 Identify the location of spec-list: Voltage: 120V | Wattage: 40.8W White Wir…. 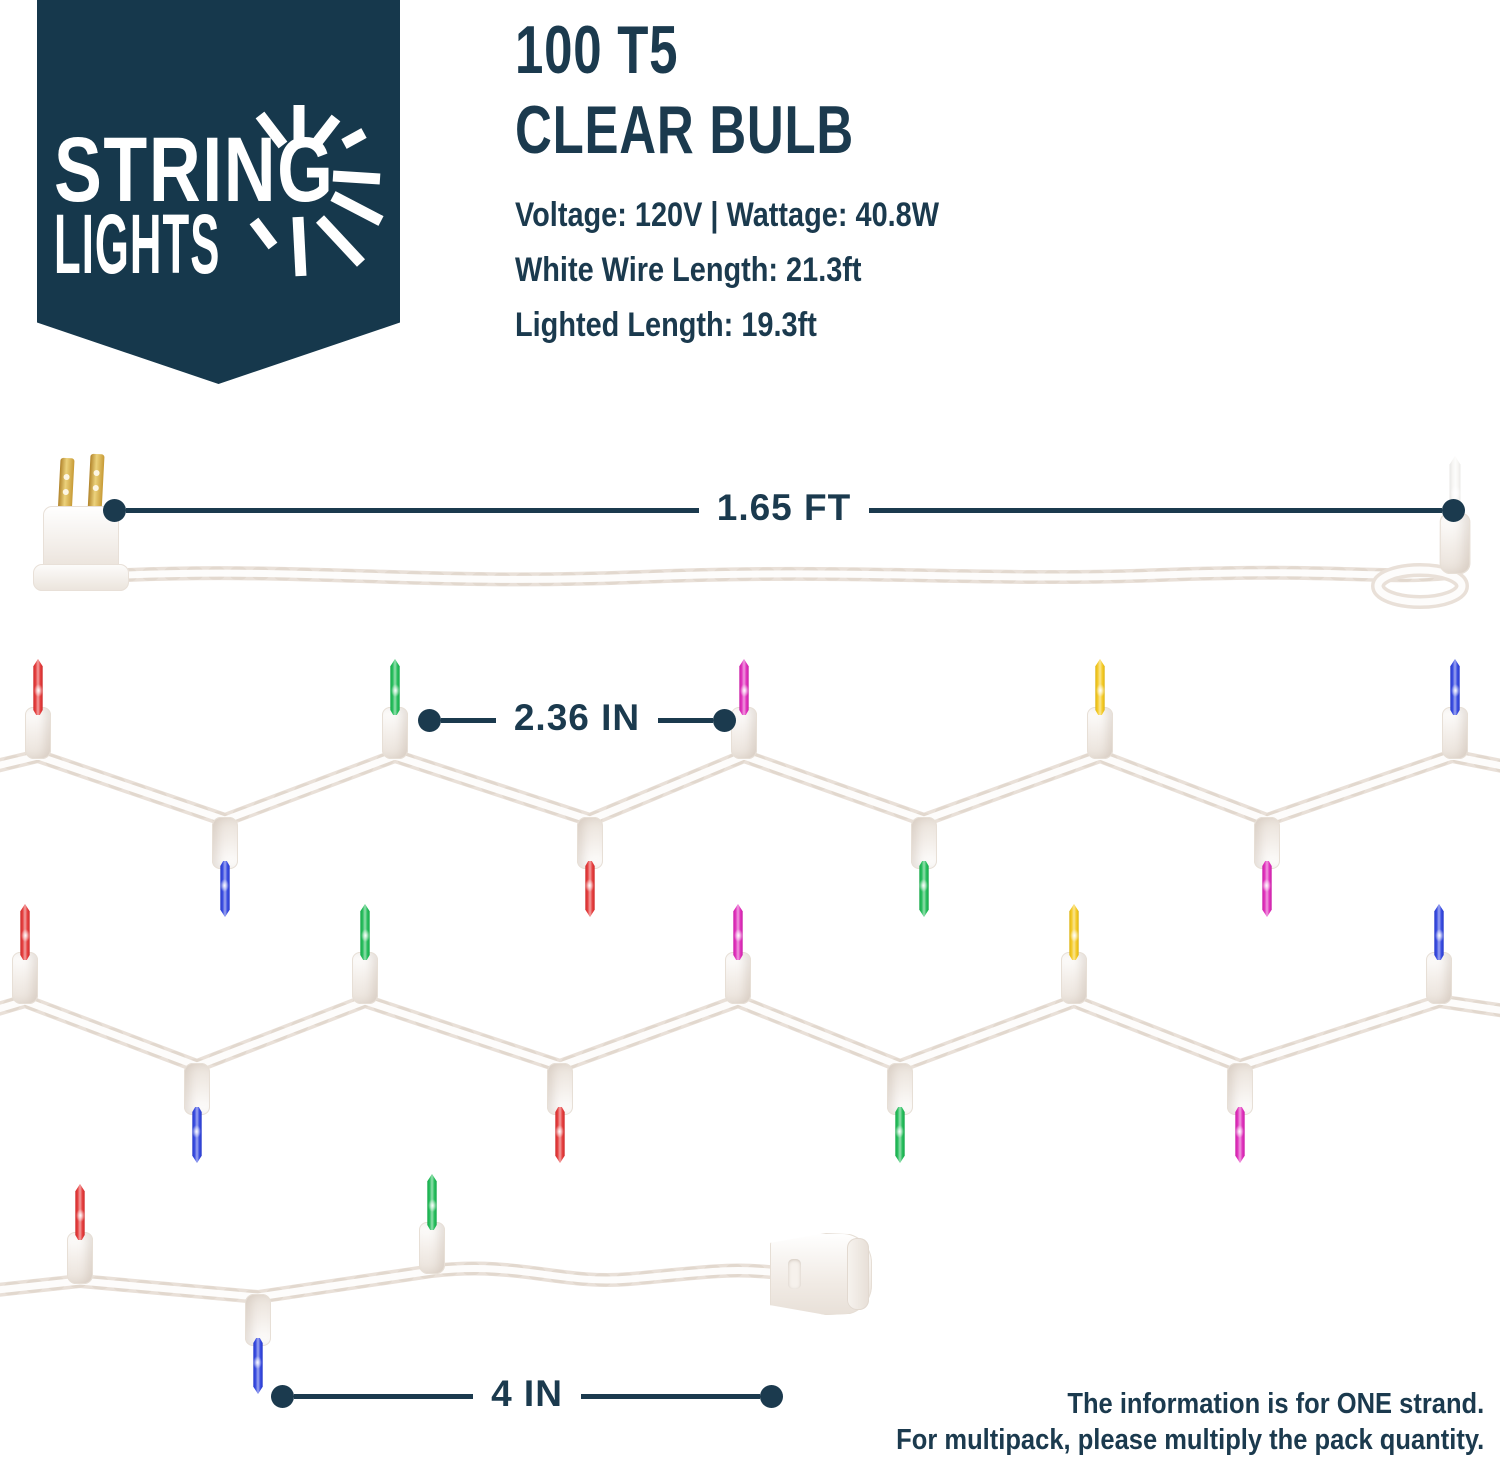
(764, 270).